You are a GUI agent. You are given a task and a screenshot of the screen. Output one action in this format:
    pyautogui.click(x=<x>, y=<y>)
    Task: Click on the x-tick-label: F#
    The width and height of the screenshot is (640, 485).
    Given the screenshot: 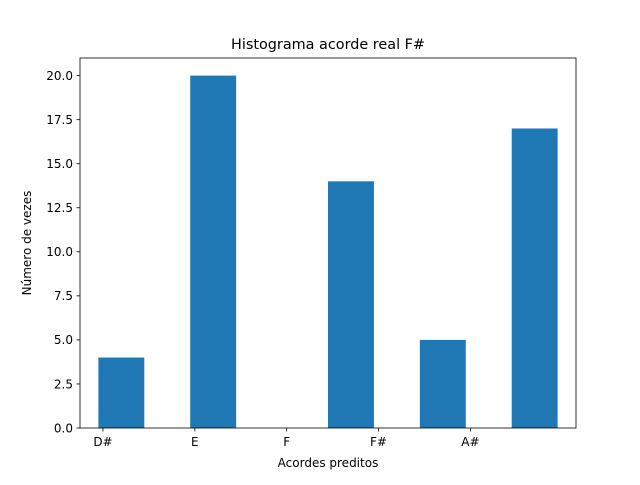 What is the action you would take?
    pyautogui.click(x=378, y=442)
    